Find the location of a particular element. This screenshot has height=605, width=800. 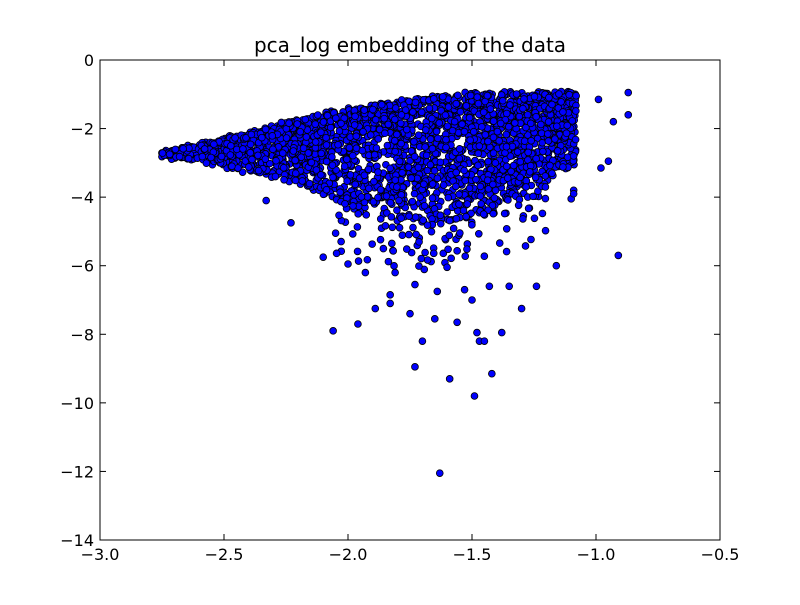

y-tick-label: −8 is located at coordinates (82, 334).